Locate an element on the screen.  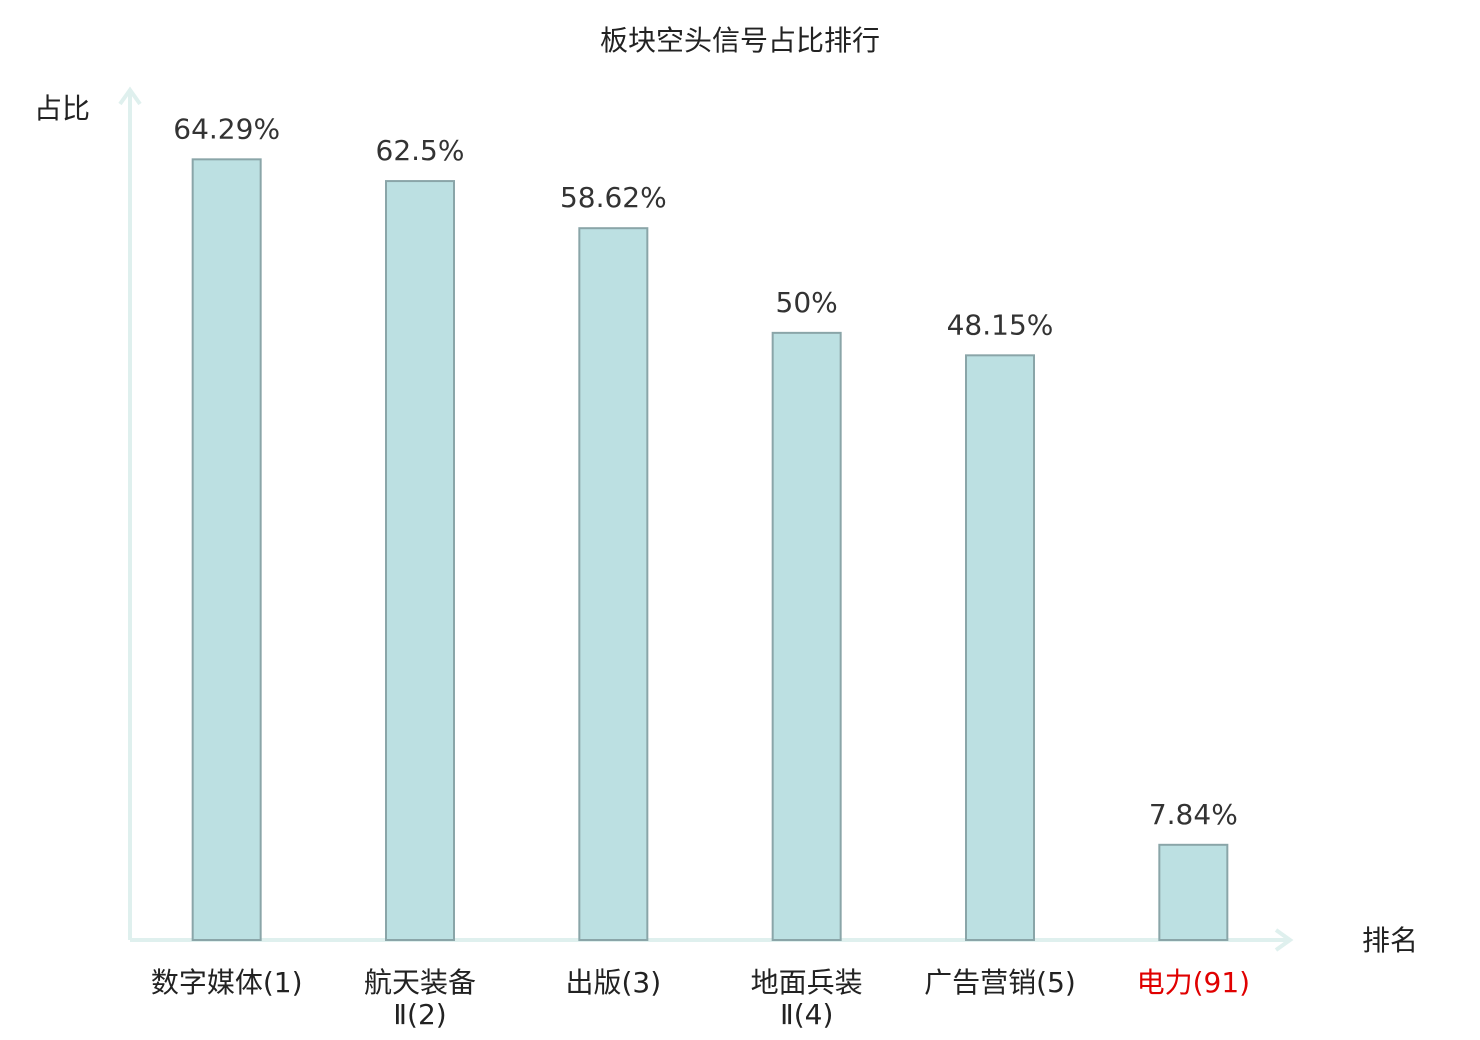
x-tick-label: 数字媒体(1) is located at coordinates (227, 982).